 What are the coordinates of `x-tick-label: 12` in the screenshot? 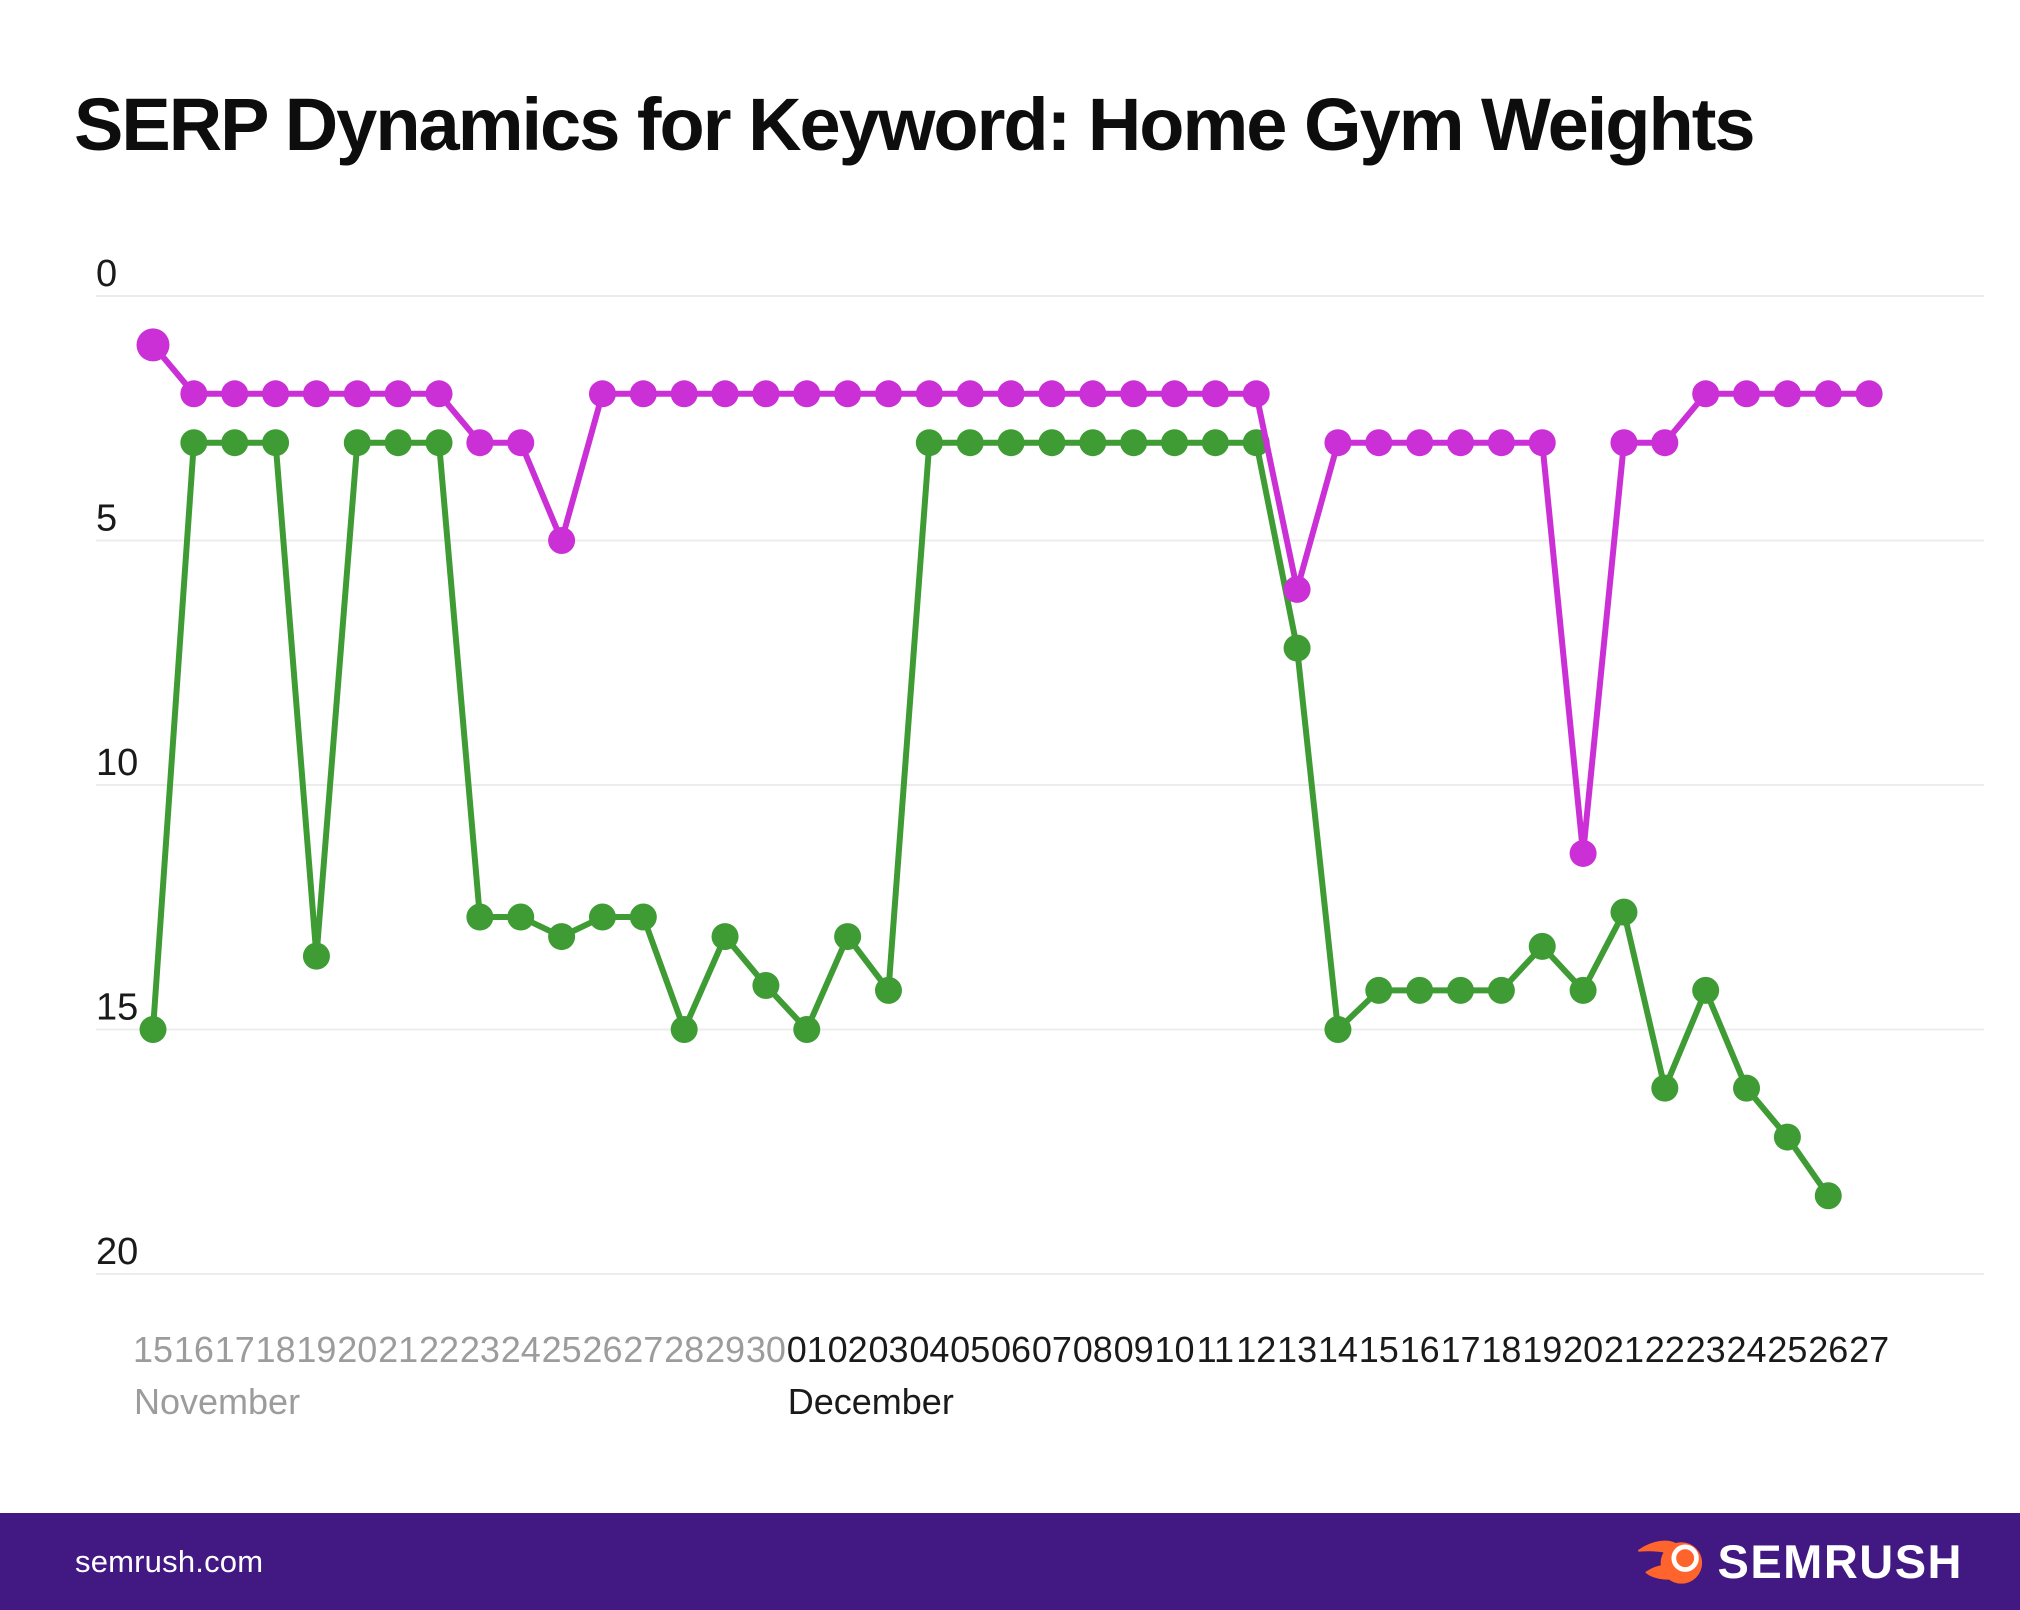 It's located at (1256, 1349).